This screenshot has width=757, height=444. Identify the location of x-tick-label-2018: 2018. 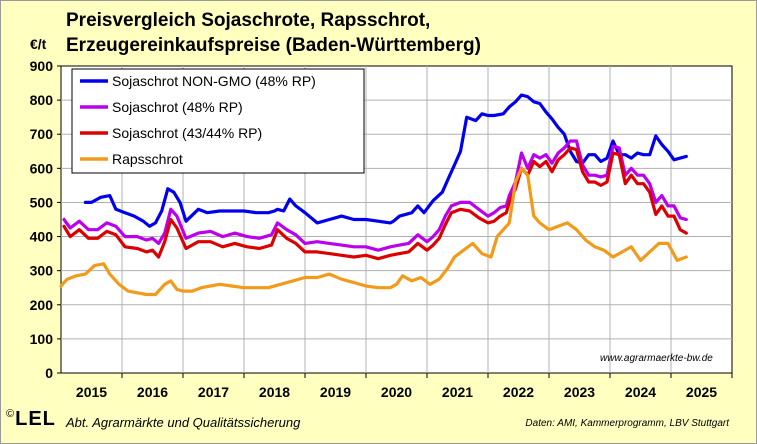
(274, 392).